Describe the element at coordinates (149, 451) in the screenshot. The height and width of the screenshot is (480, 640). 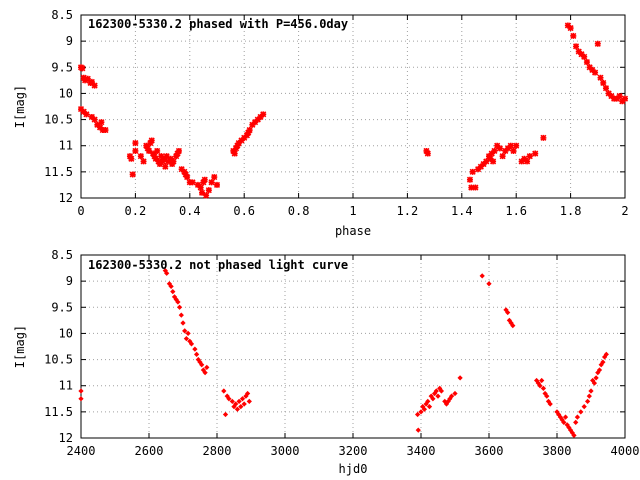
I see `x-tick-label: 2600` at that location.